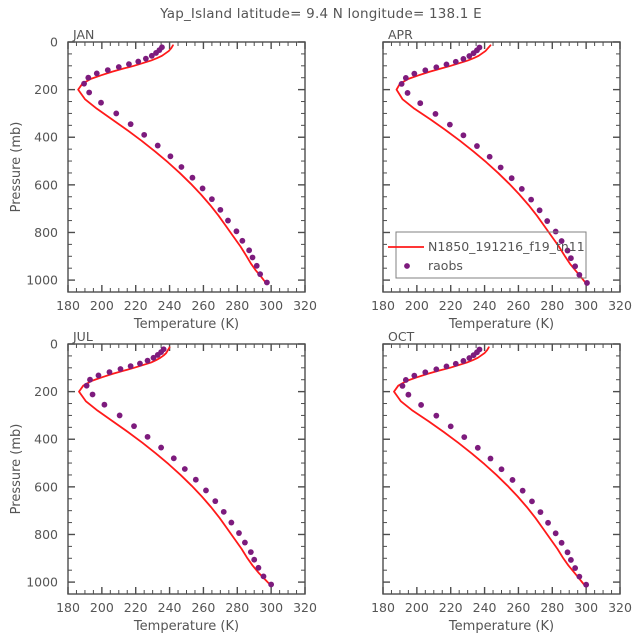 The image size is (643, 640). Describe the element at coordinates (445, 265) in the screenshot. I see `legend-label-raobs: raobs` at that location.